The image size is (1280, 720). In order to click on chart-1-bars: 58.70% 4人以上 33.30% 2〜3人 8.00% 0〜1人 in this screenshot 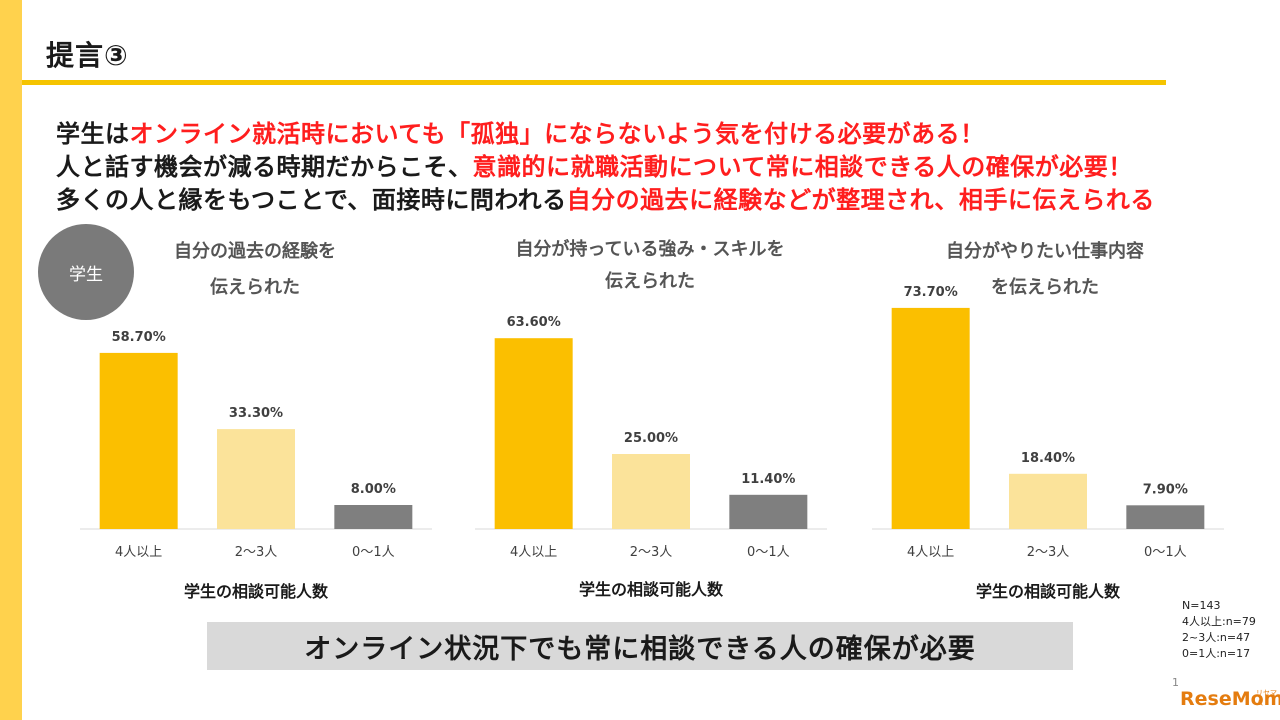, I will do `click(256, 445)`.